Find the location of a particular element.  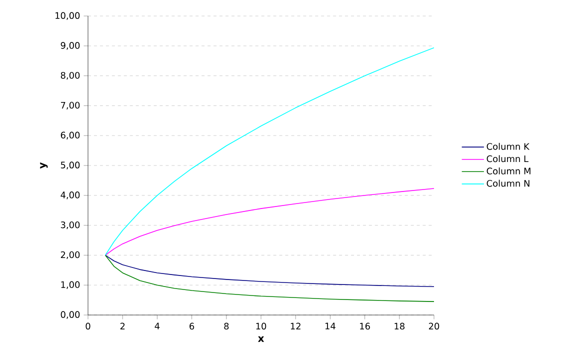

x-tick-label: 8 is located at coordinates (226, 326).